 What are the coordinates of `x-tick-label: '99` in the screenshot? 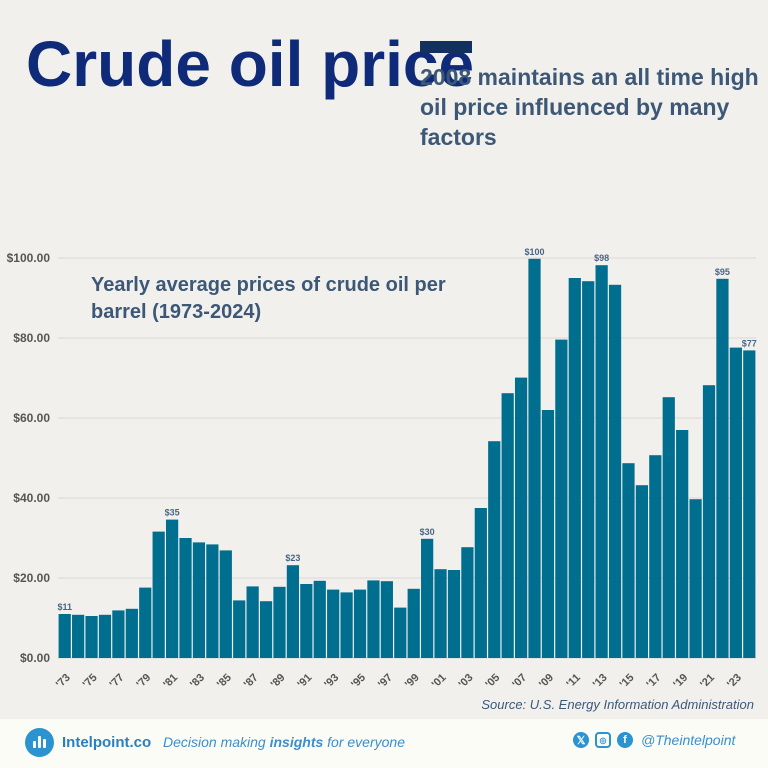 It's located at (412, 681).